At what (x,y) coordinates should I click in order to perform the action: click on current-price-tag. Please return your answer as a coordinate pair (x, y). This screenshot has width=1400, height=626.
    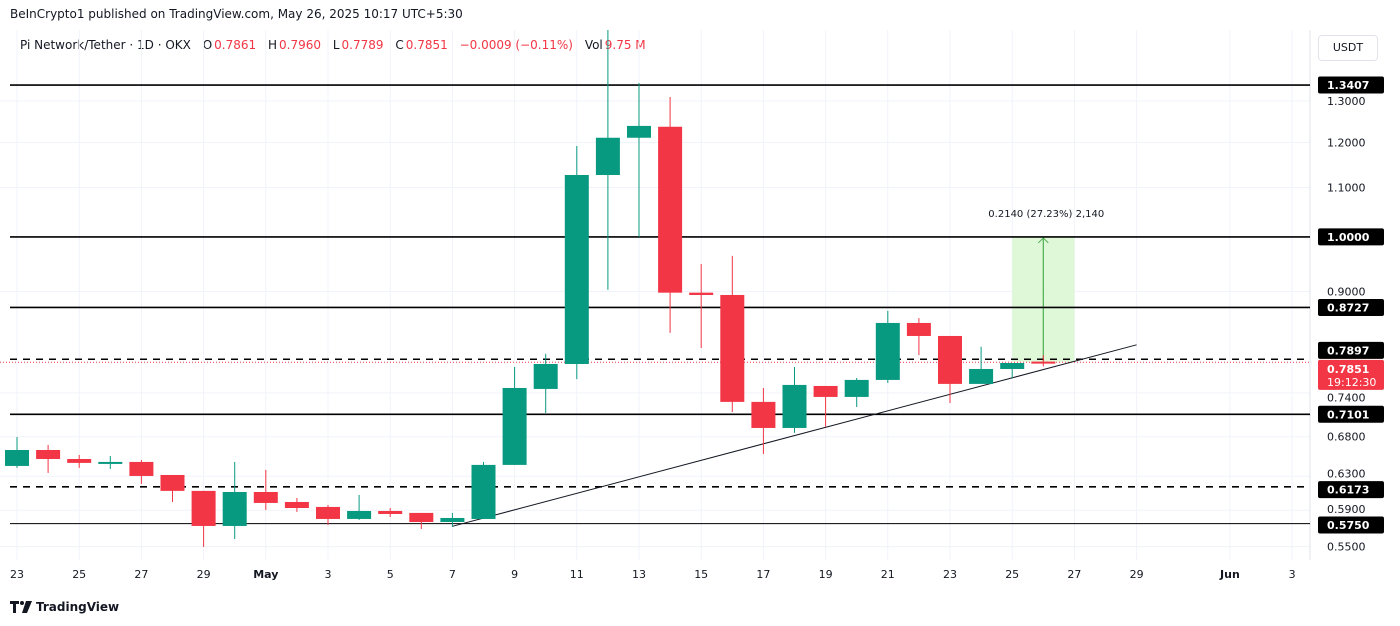
    Looking at the image, I should click on (1351, 374).